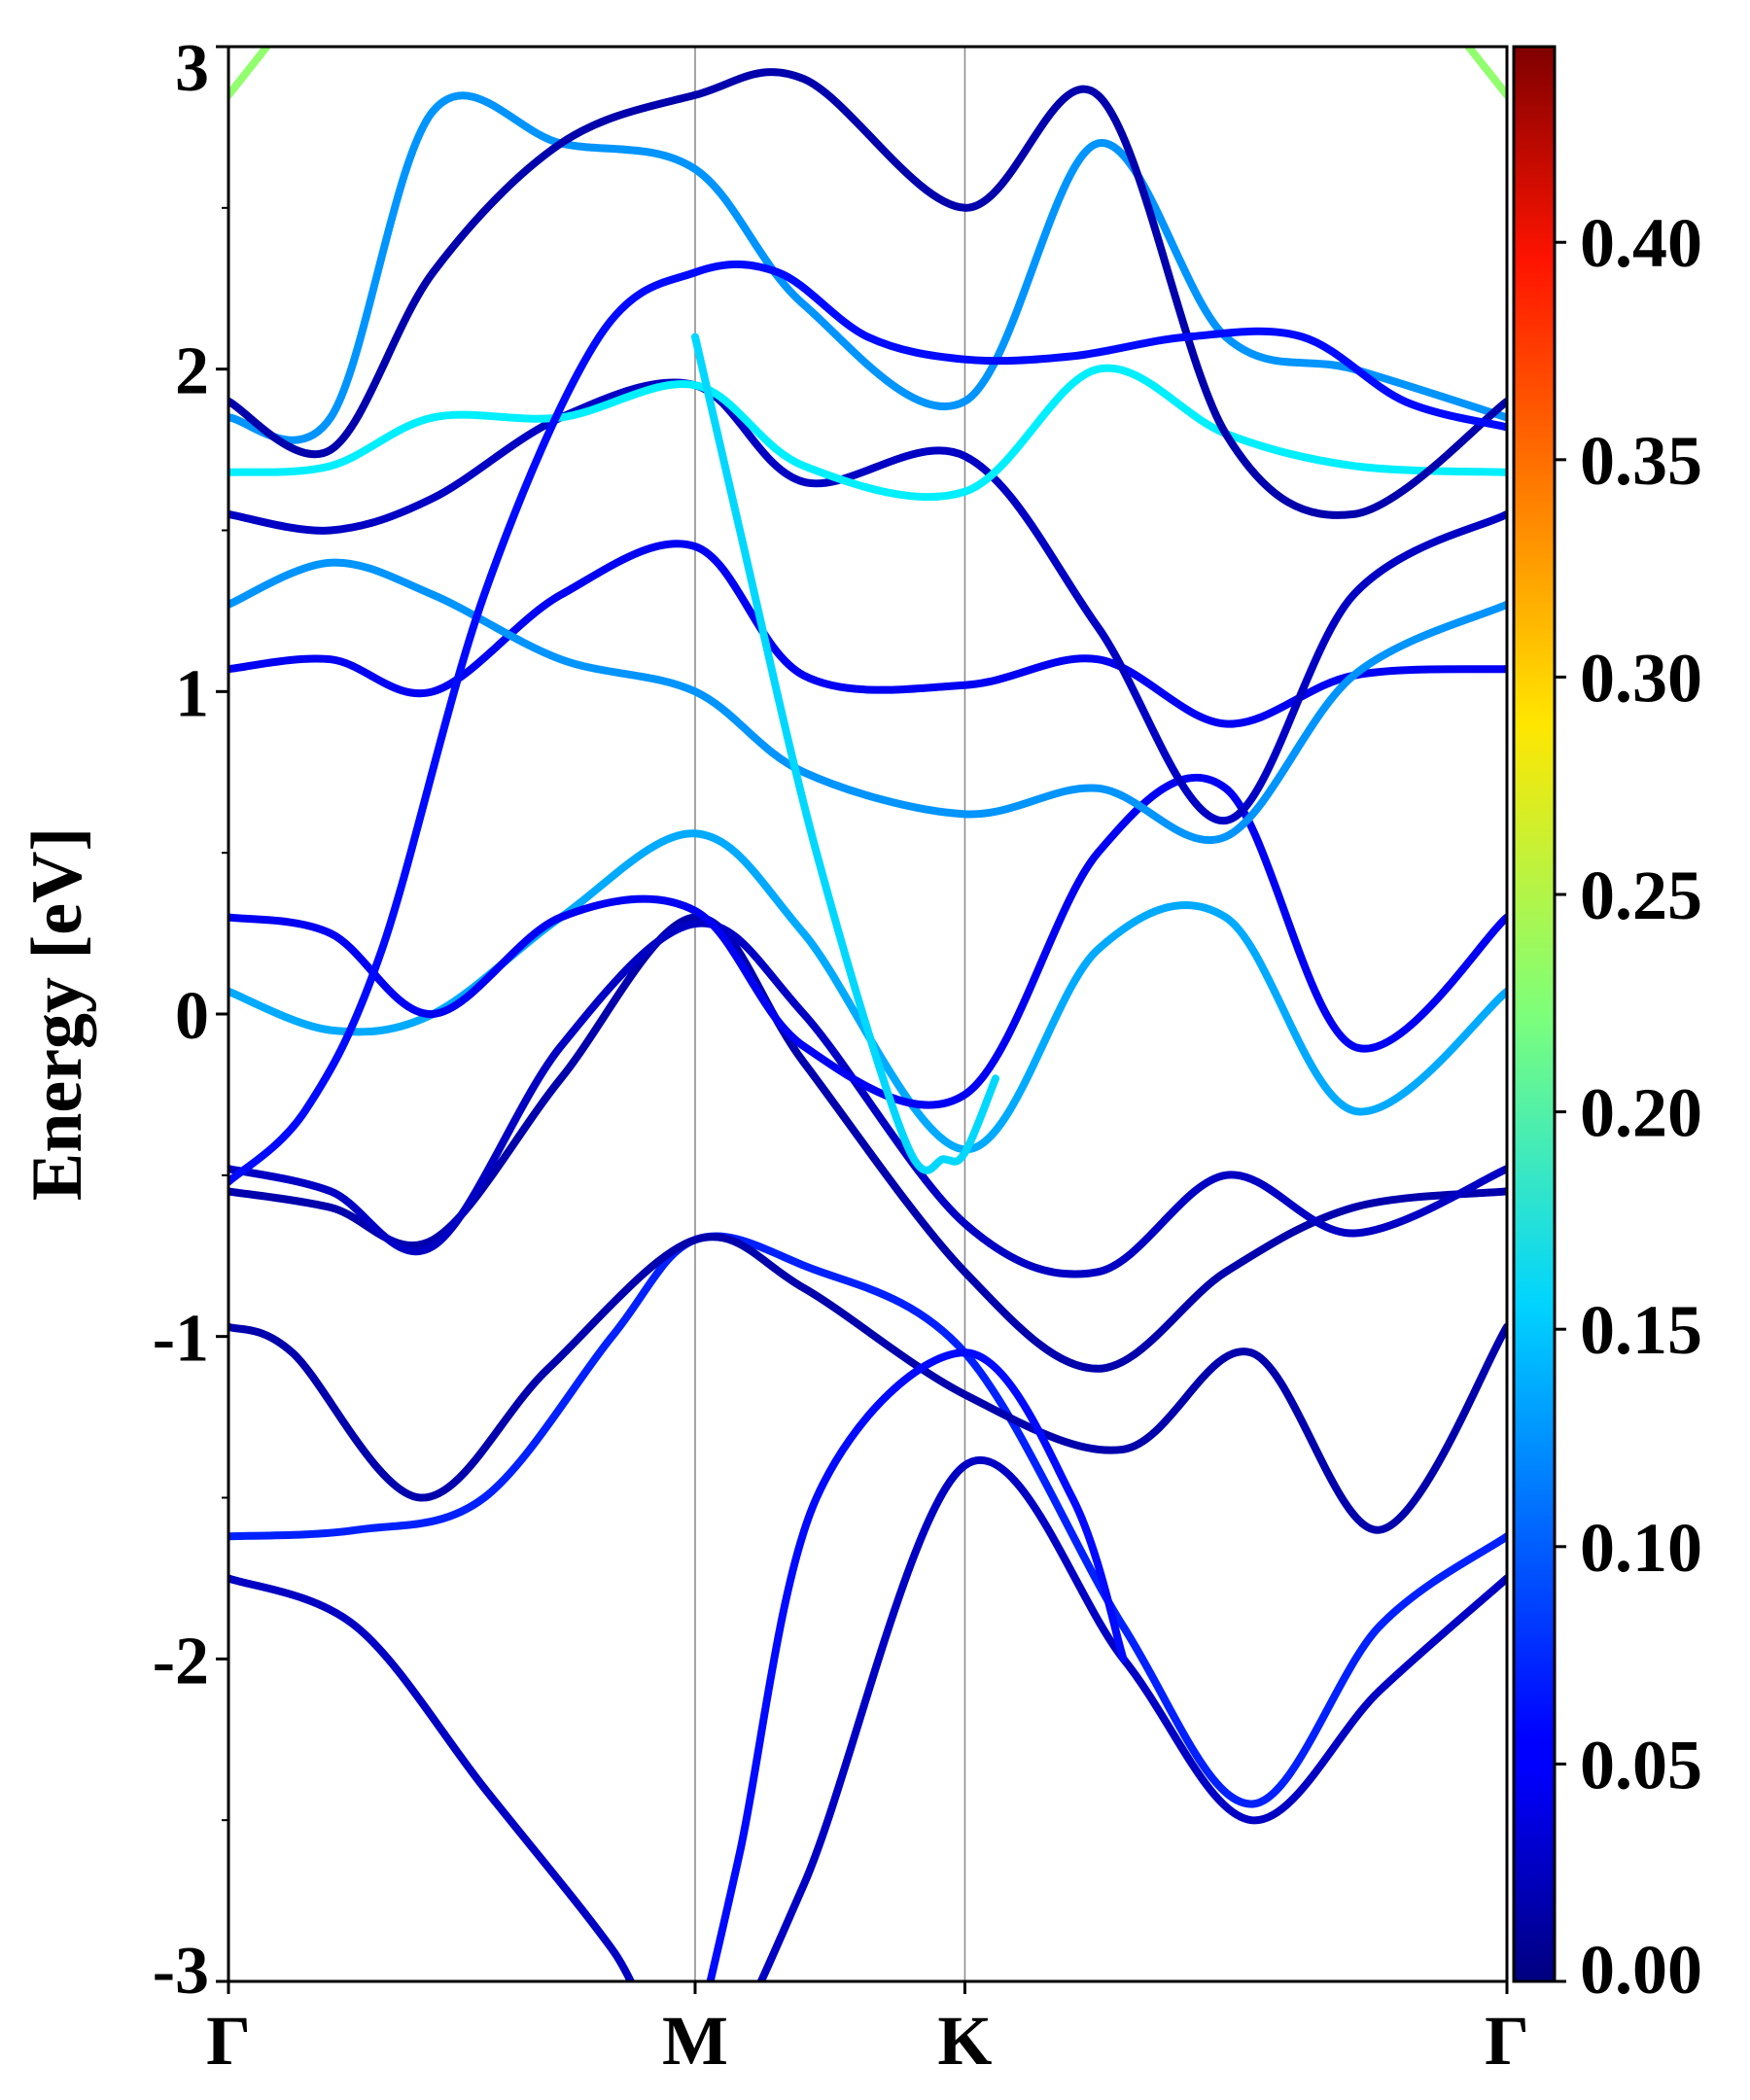 This screenshot has height=2100, width=1750. Describe the element at coordinates (1641, 678) in the screenshot. I see `colorbar-tick-label: 0.30` at that location.